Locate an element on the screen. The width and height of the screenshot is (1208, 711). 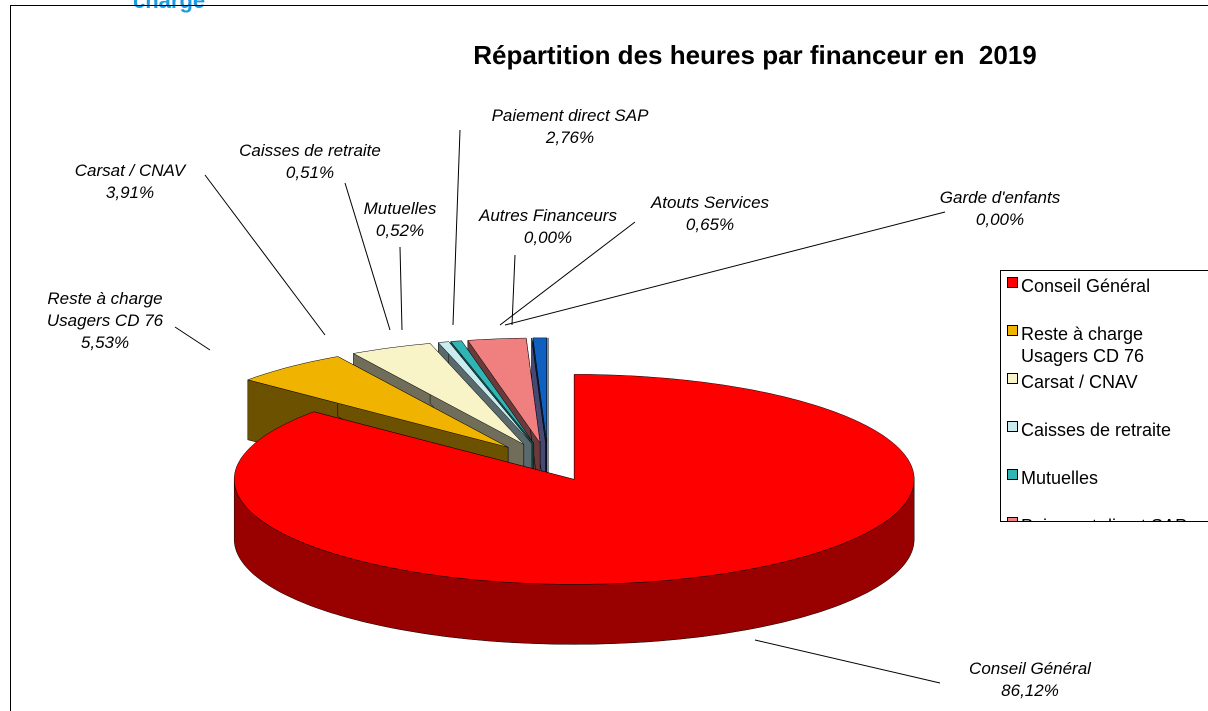
legend-label: Paiement direct SAP is located at coordinates (1111, 516).